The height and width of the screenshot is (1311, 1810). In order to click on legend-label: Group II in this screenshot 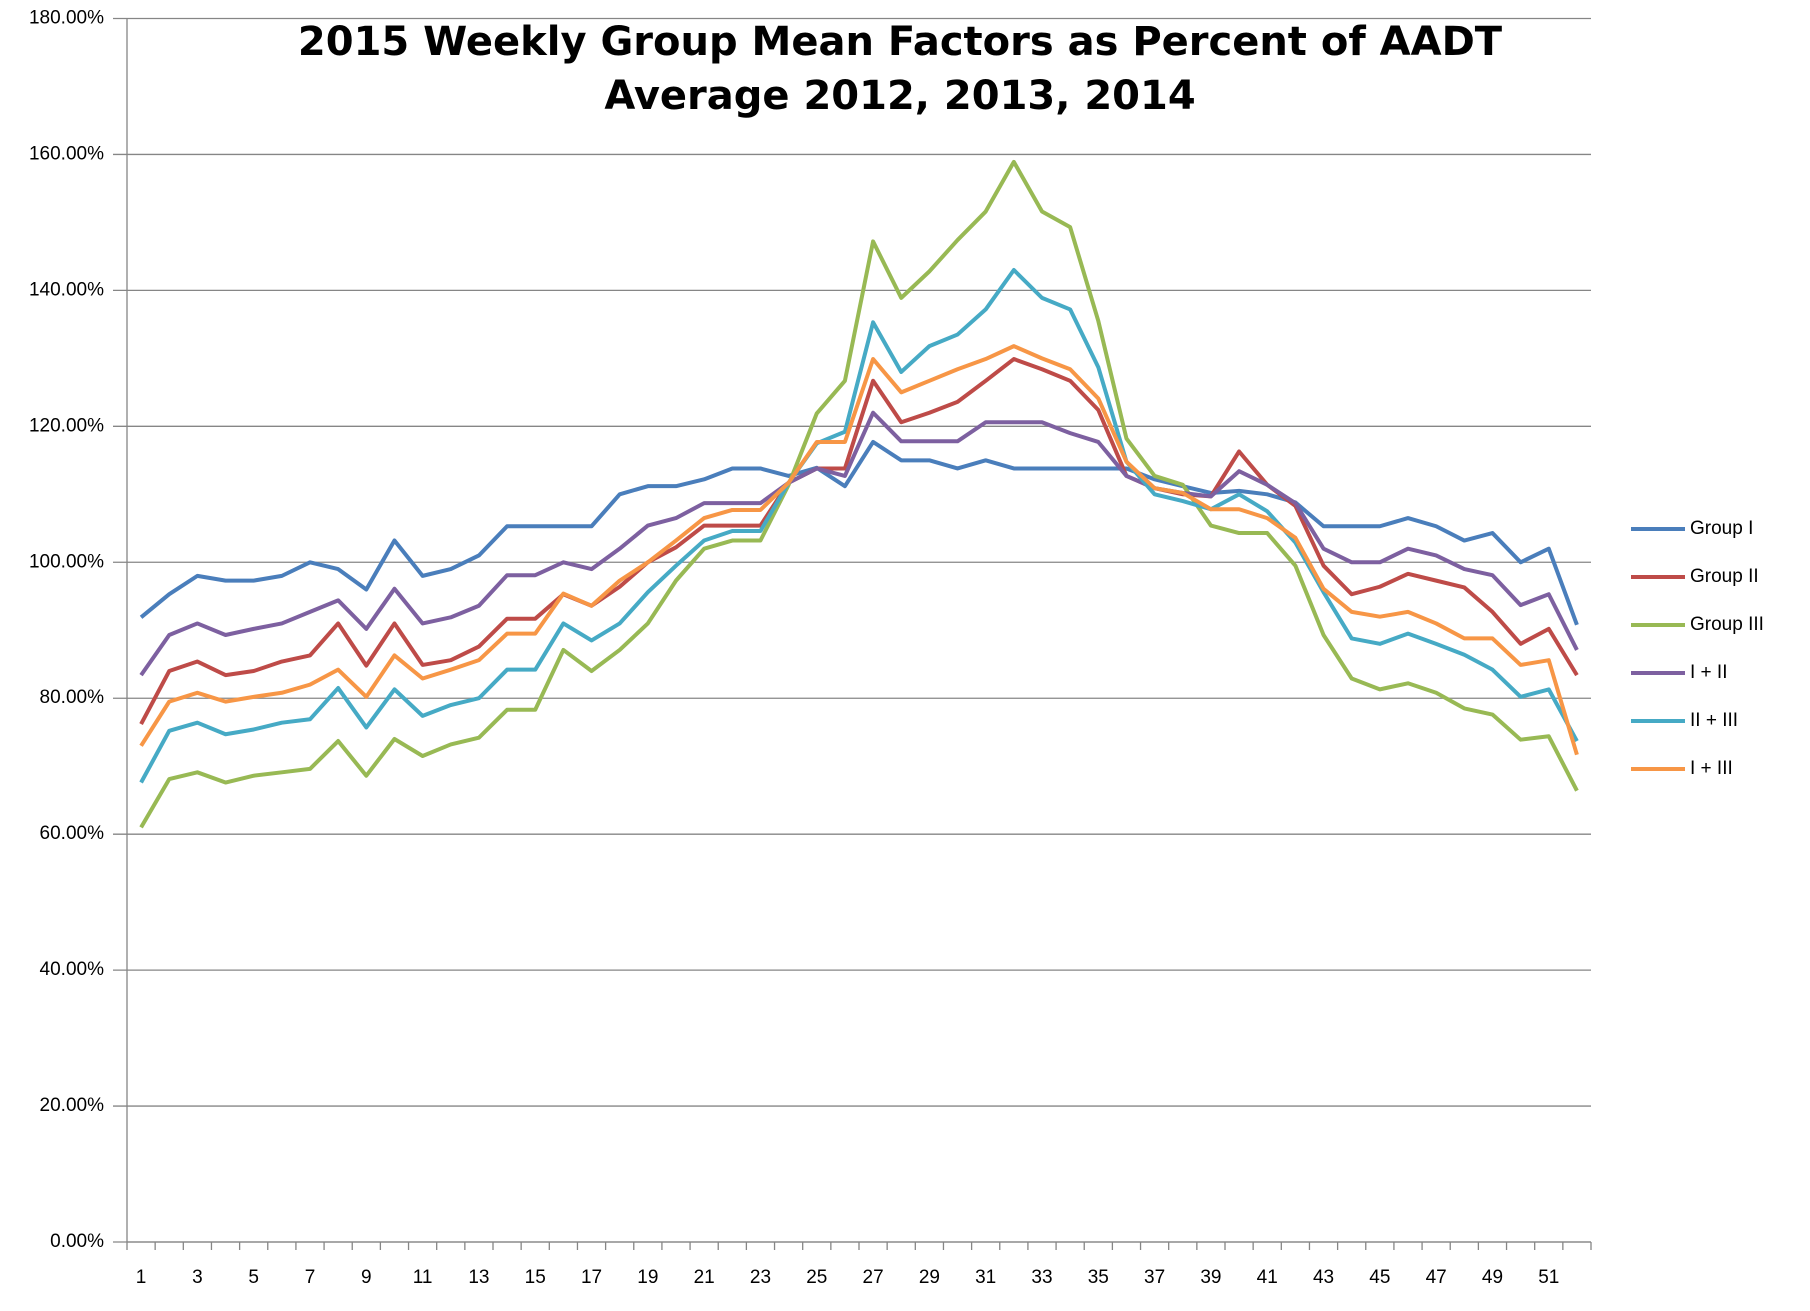, I will do `click(1724, 576)`.